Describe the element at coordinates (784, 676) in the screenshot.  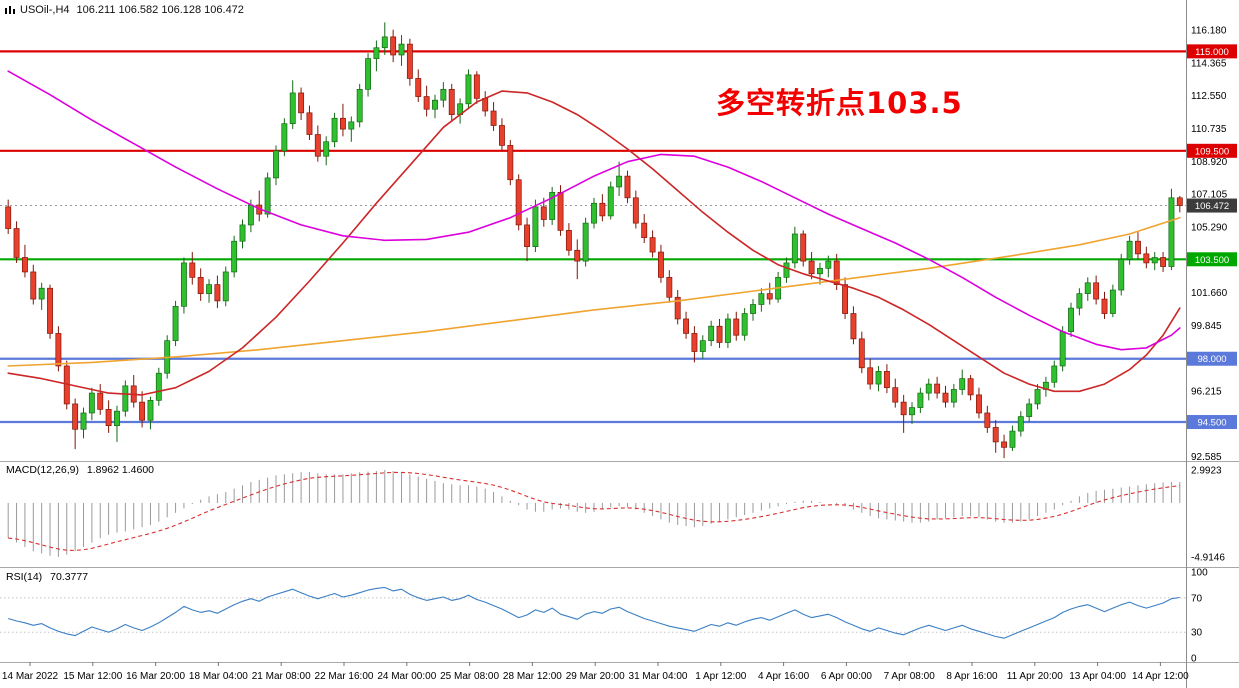
I see `time-axis-label: 4 Apr 16:00` at that location.